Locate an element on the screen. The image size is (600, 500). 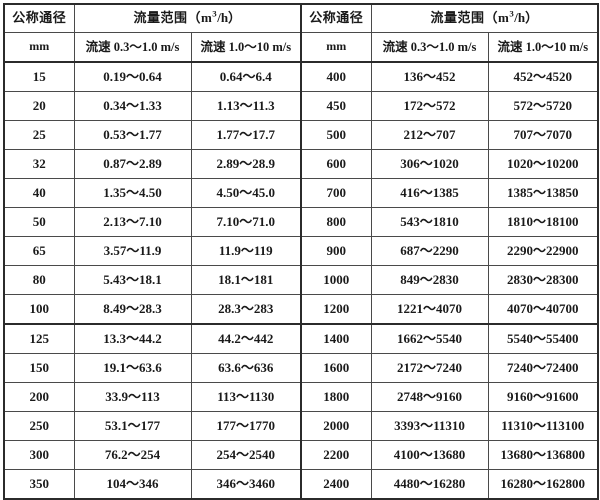
cell-flow-low: 1221～4070 is located at coordinates (429, 309).